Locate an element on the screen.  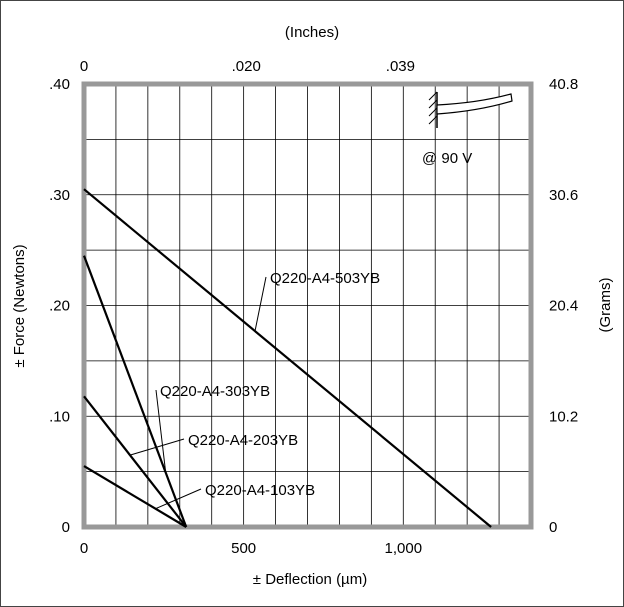
y2-tick-label: 20.4 is located at coordinates (563, 306).